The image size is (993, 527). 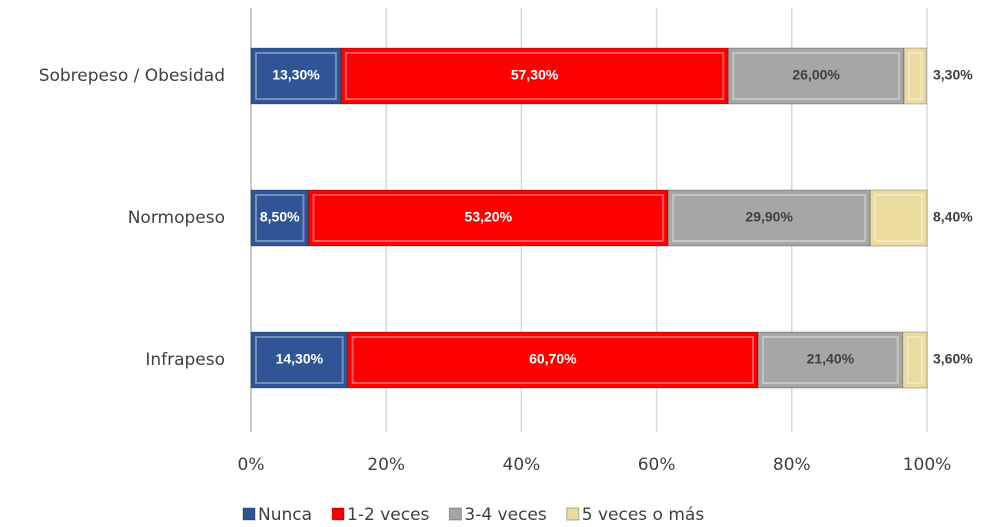 I want to click on x-tick-label: 0%, so click(x=251, y=465).